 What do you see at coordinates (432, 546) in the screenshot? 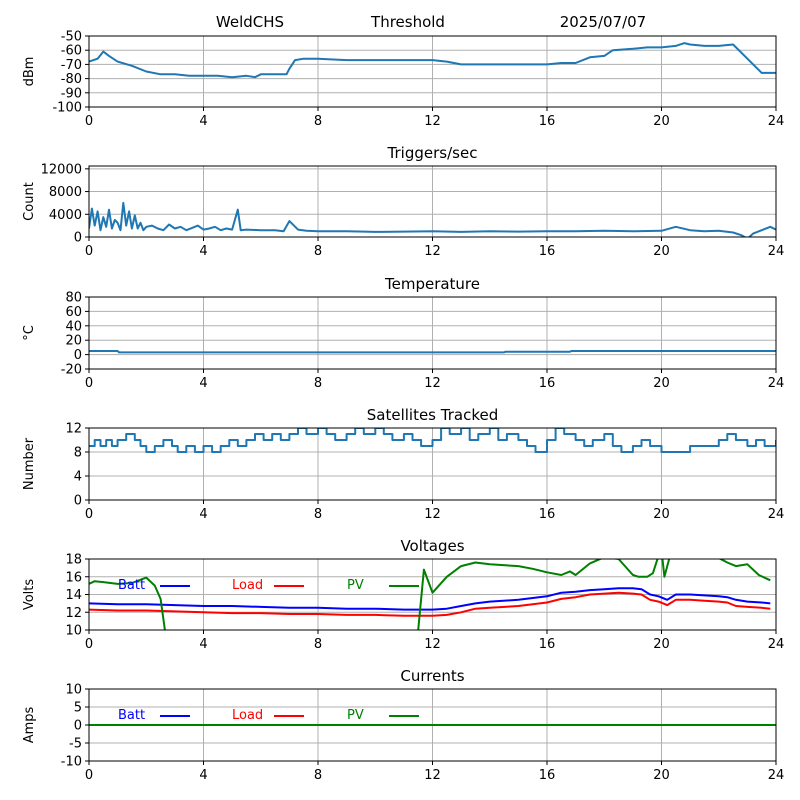
I see `panel-title: Voltages` at bounding box center [432, 546].